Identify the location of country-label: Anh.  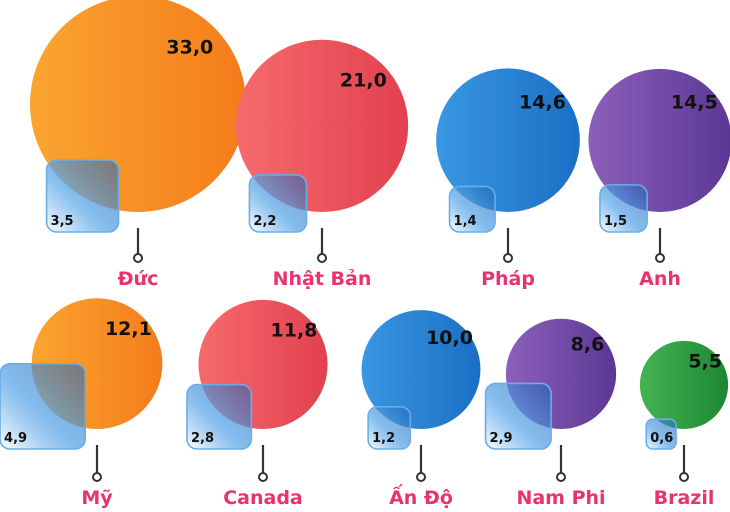
(660, 279).